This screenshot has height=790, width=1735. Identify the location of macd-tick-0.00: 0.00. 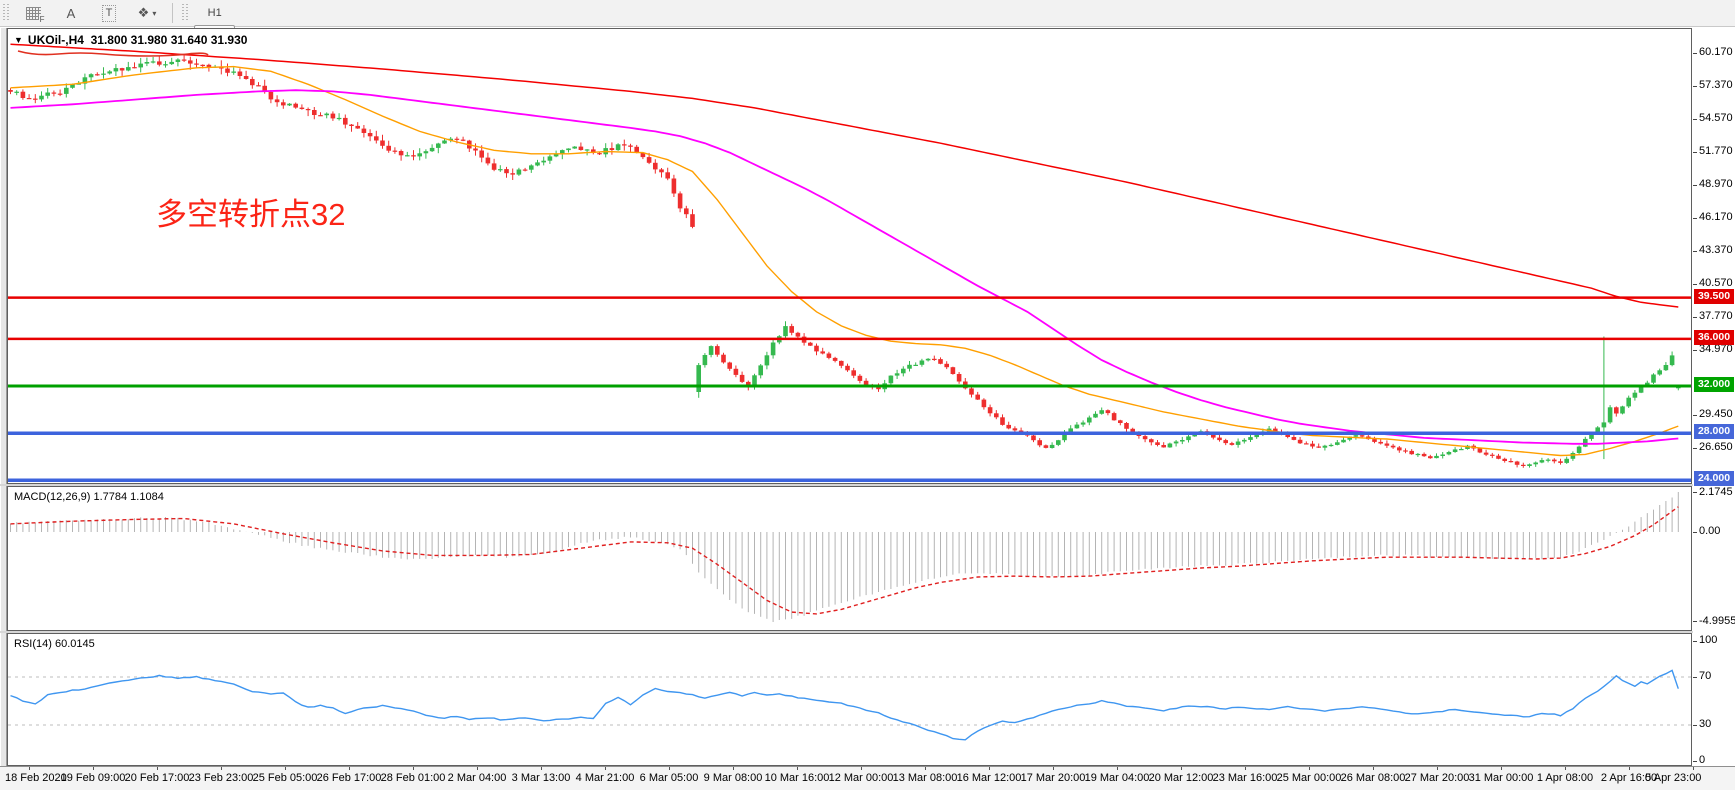
(1710, 531).